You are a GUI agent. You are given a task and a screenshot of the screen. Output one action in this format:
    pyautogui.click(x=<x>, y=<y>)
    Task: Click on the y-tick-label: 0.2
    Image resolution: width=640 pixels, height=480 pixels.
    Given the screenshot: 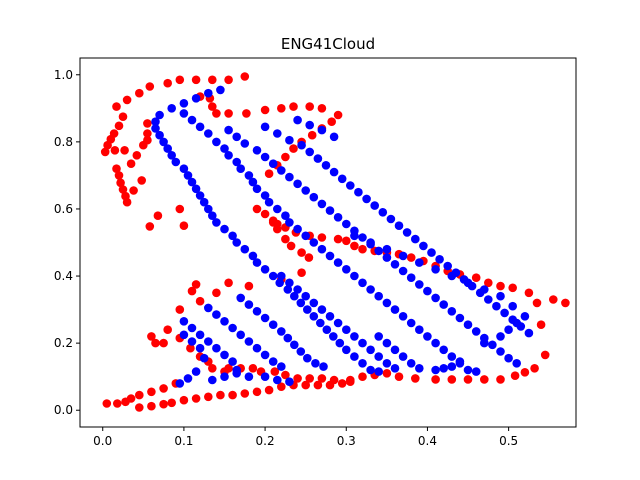 What is the action you would take?
    pyautogui.click(x=63, y=343)
    